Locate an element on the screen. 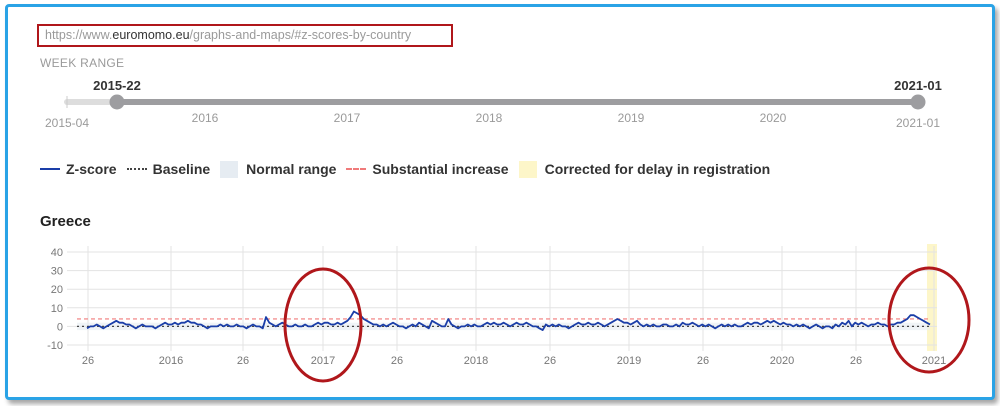  x-tick-5: 2018 is located at coordinates (476, 361).